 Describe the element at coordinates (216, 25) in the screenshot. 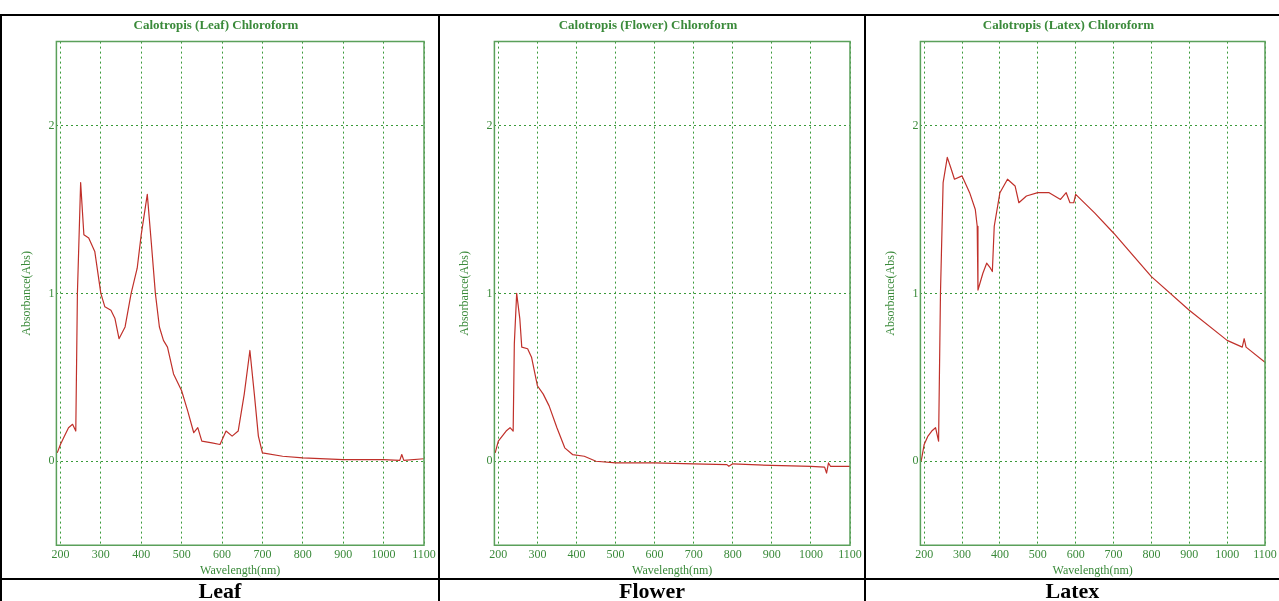

I see `chart-title: Calotropis (Leaf) Chloroform` at that location.